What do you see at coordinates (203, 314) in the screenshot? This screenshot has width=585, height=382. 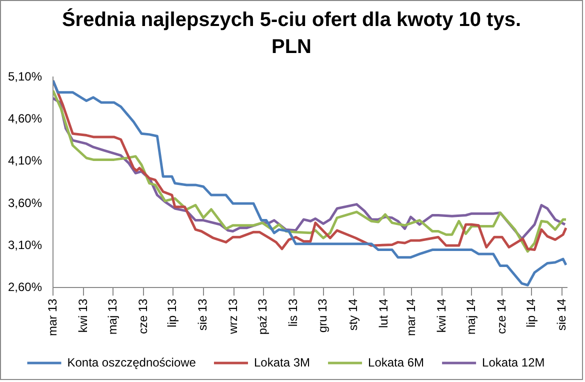 I see `x-tick-label: sie 13` at bounding box center [203, 314].